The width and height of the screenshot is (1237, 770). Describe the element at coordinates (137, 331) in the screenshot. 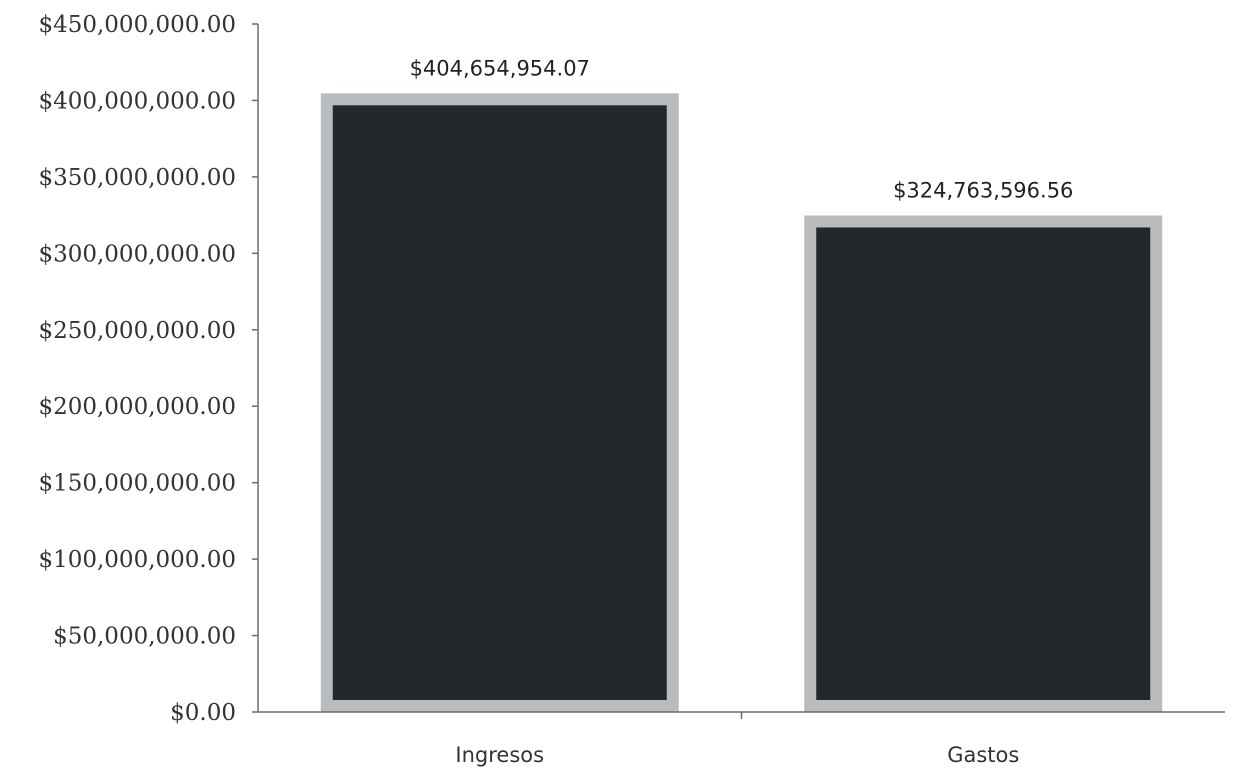

I see `y-tick-label: $250,000,000.00` at that location.